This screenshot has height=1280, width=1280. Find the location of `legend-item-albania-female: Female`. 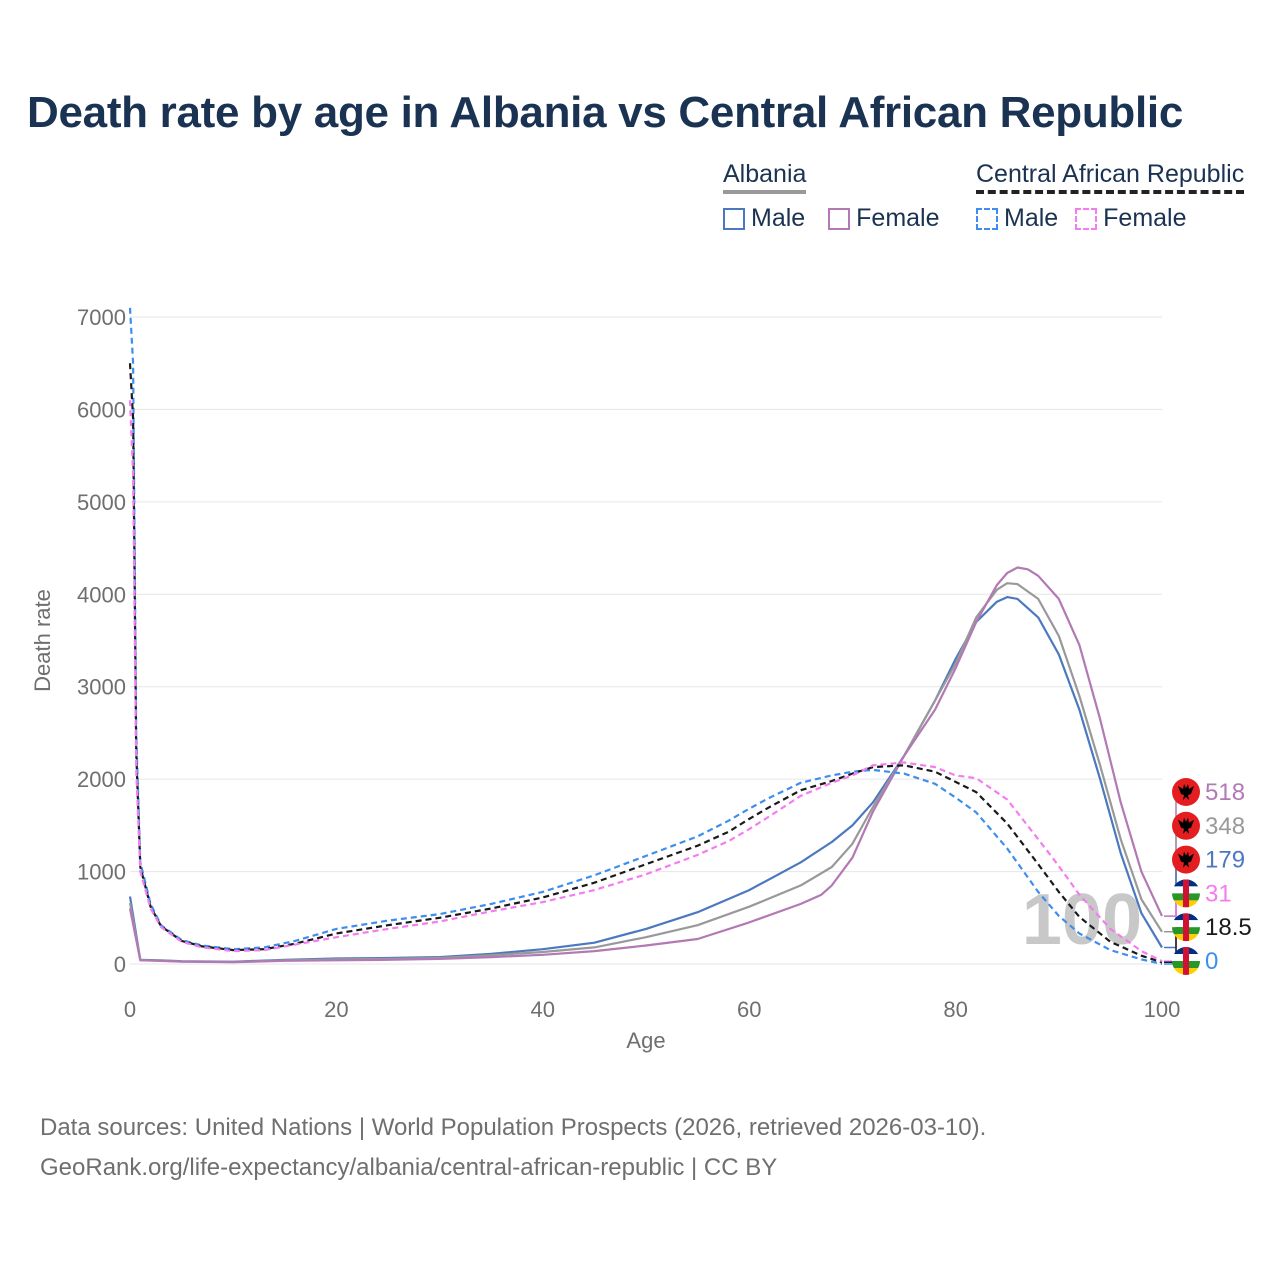

legend-item-albania-female: Female is located at coordinates (884, 218).